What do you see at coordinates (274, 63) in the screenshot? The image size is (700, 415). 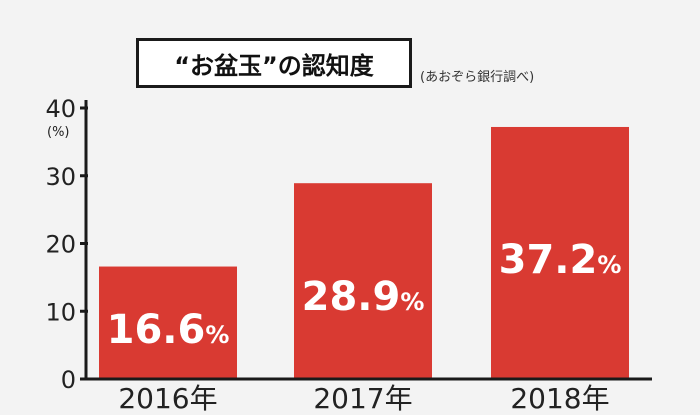 I see `chart-title: “お盆玉”の認知度` at bounding box center [274, 63].